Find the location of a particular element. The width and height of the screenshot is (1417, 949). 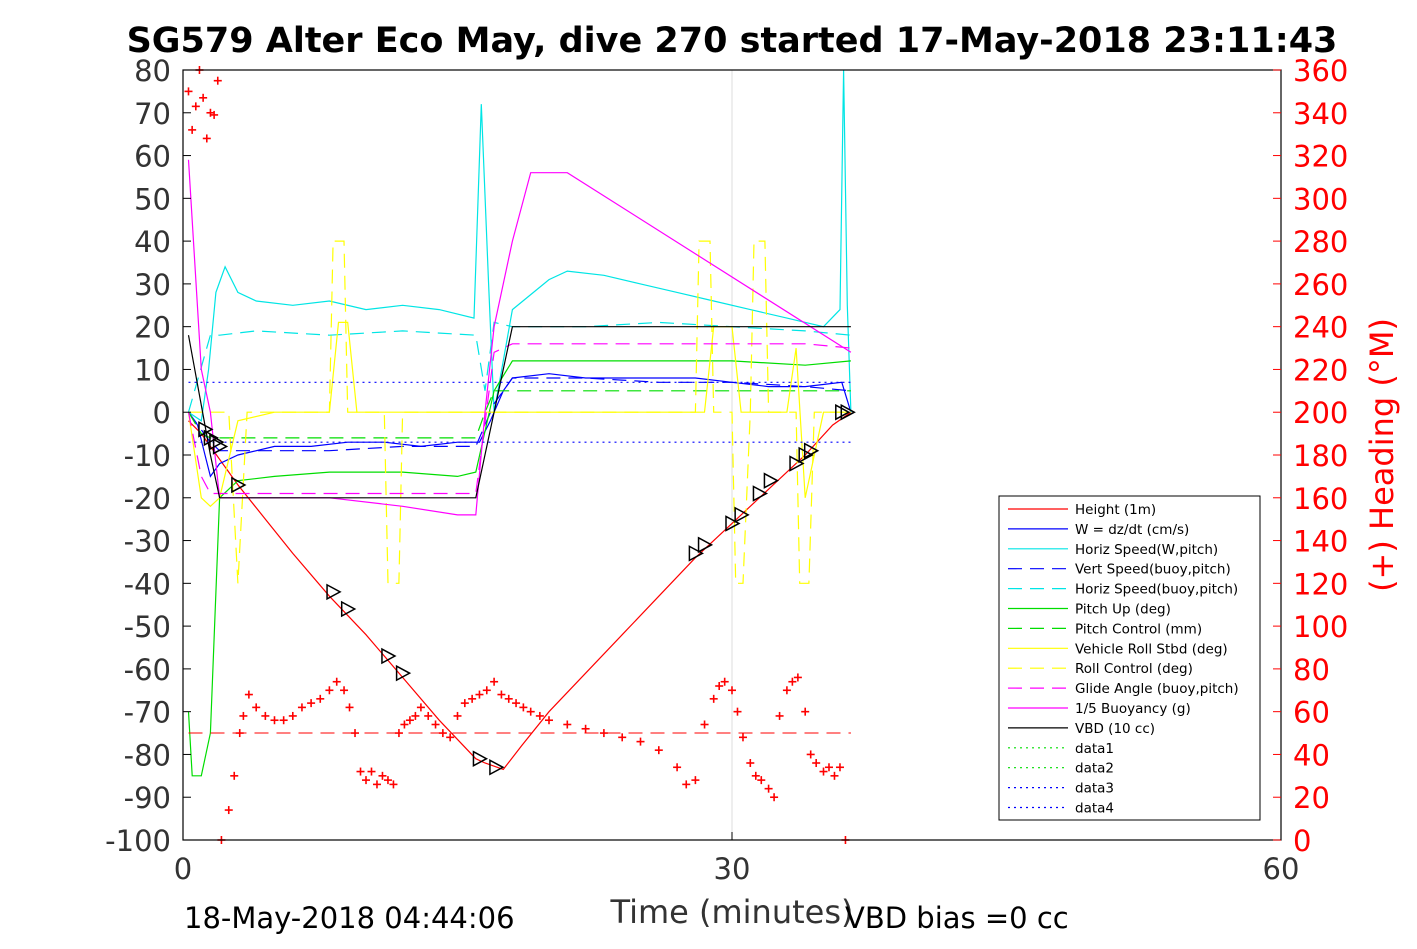

y2-tick-label: 300 is located at coordinates (1320, 199).